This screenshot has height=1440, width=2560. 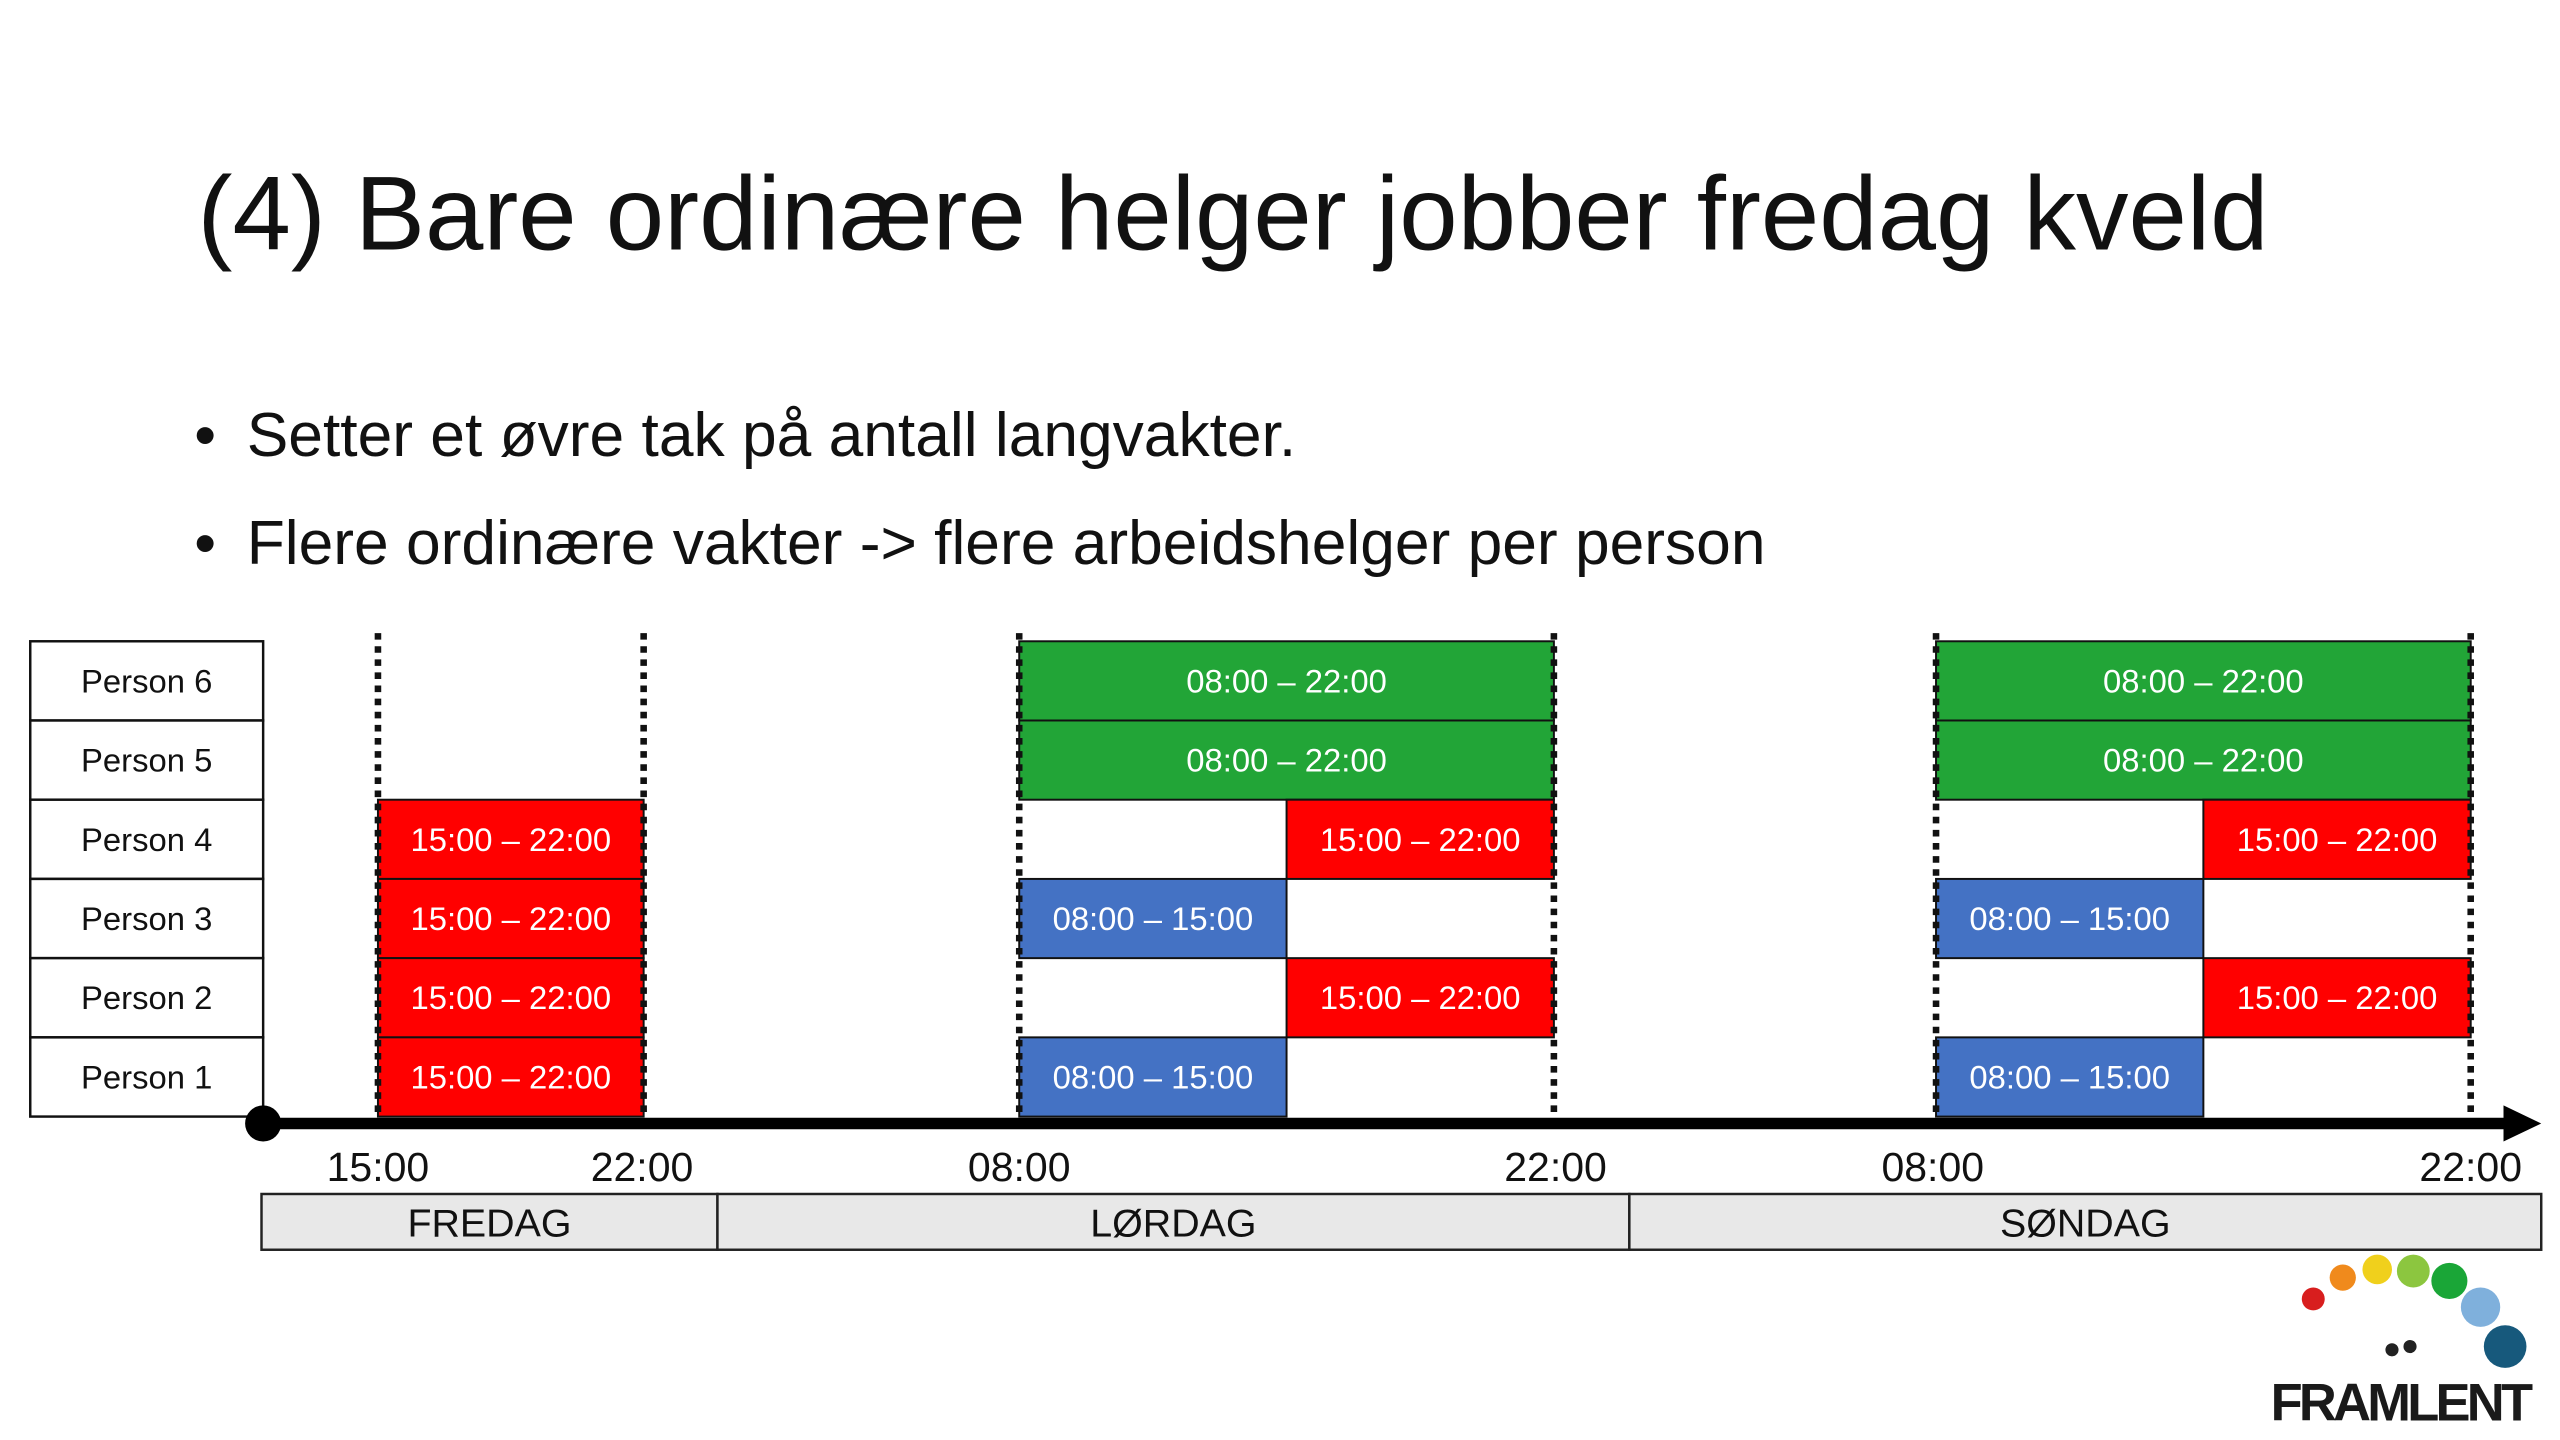 What do you see at coordinates (2522, 1123) in the screenshot?
I see `axis-arrow` at bounding box center [2522, 1123].